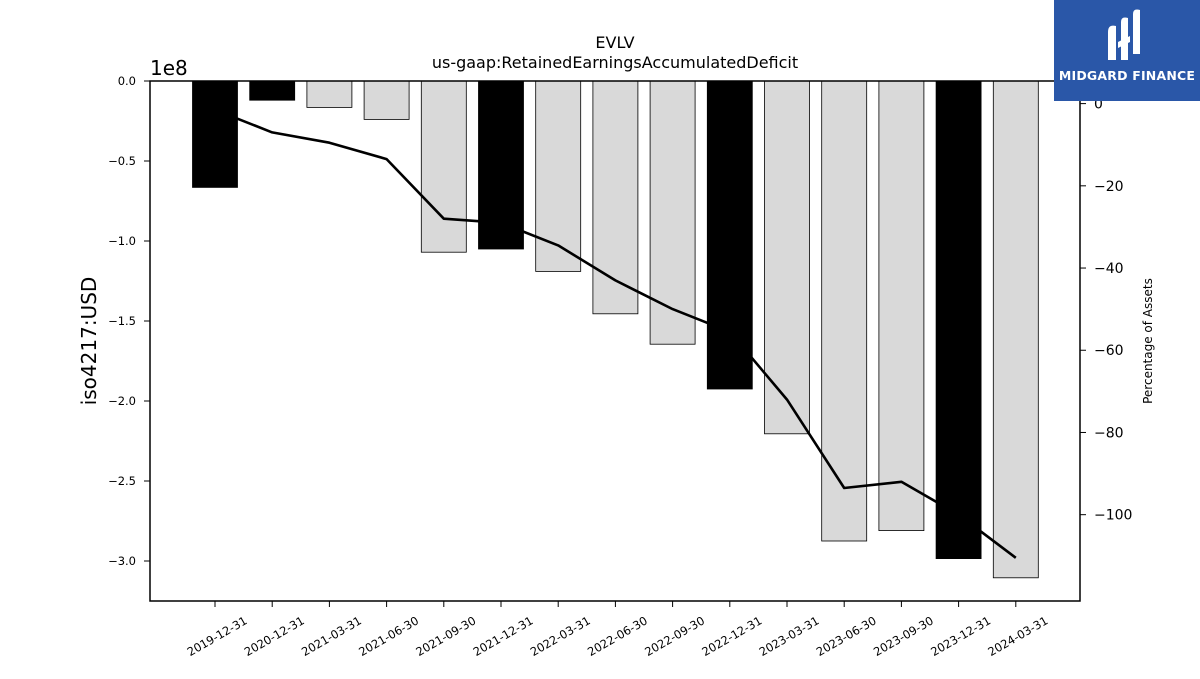 This screenshot has height=679, width=1200. I want to click on x-tick-label: 2023-09-30, so click(903, 636).